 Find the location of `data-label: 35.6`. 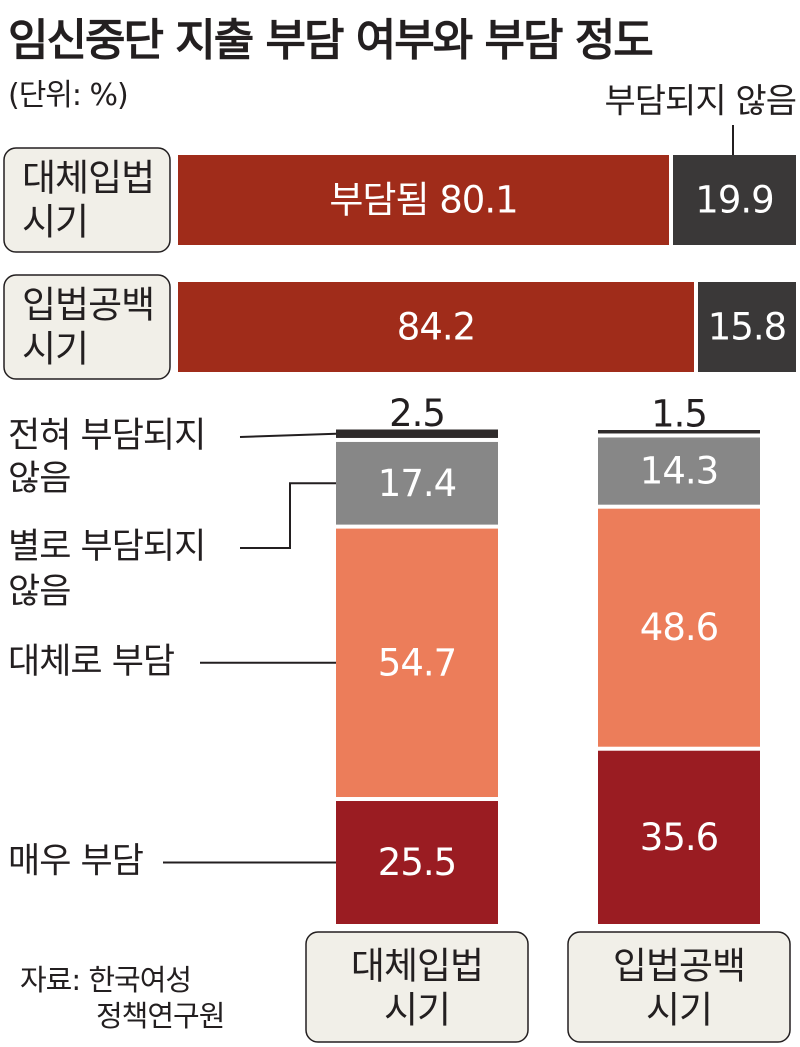

data-label: 35.6 is located at coordinates (679, 837).